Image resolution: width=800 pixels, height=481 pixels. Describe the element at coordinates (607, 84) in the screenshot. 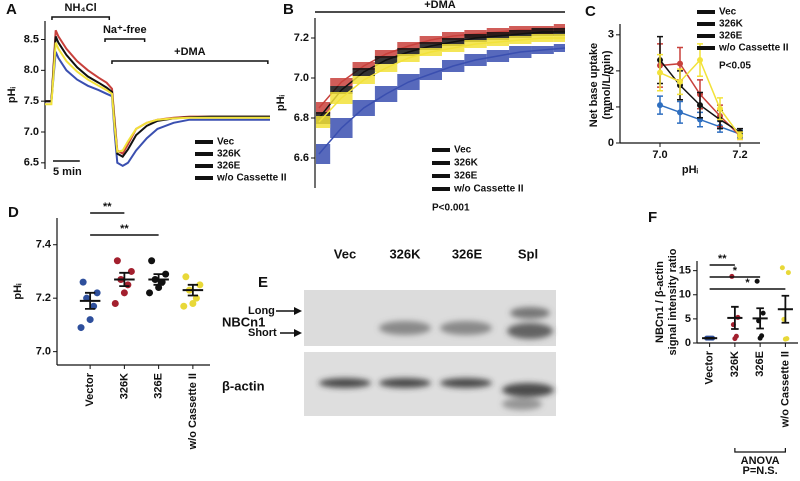

I see `y-axis-label: (mmol/L/min)` at that location.